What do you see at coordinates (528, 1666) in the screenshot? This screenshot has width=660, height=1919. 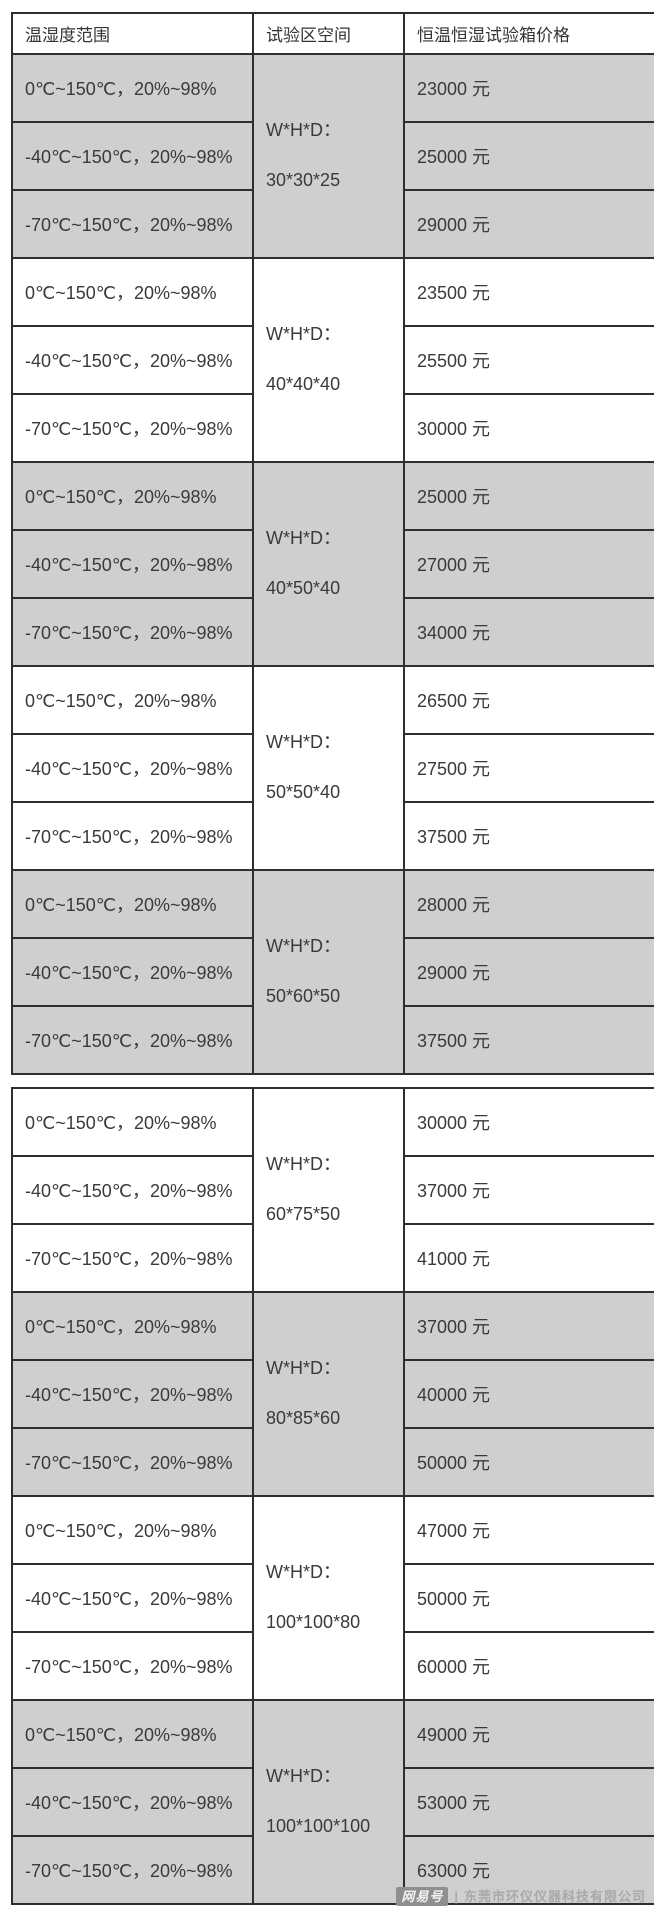 I see `price-cell: 60000 元` at bounding box center [528, 1666].